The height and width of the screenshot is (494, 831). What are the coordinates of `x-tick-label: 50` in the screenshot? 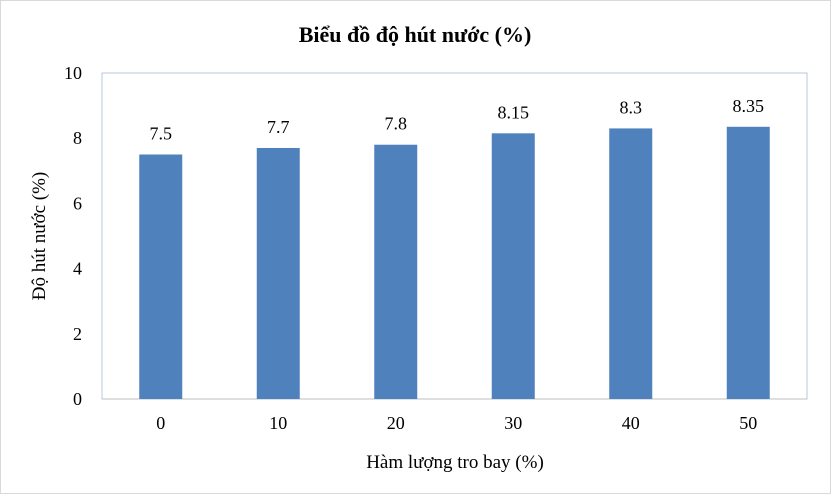 It's located at (748, 423).